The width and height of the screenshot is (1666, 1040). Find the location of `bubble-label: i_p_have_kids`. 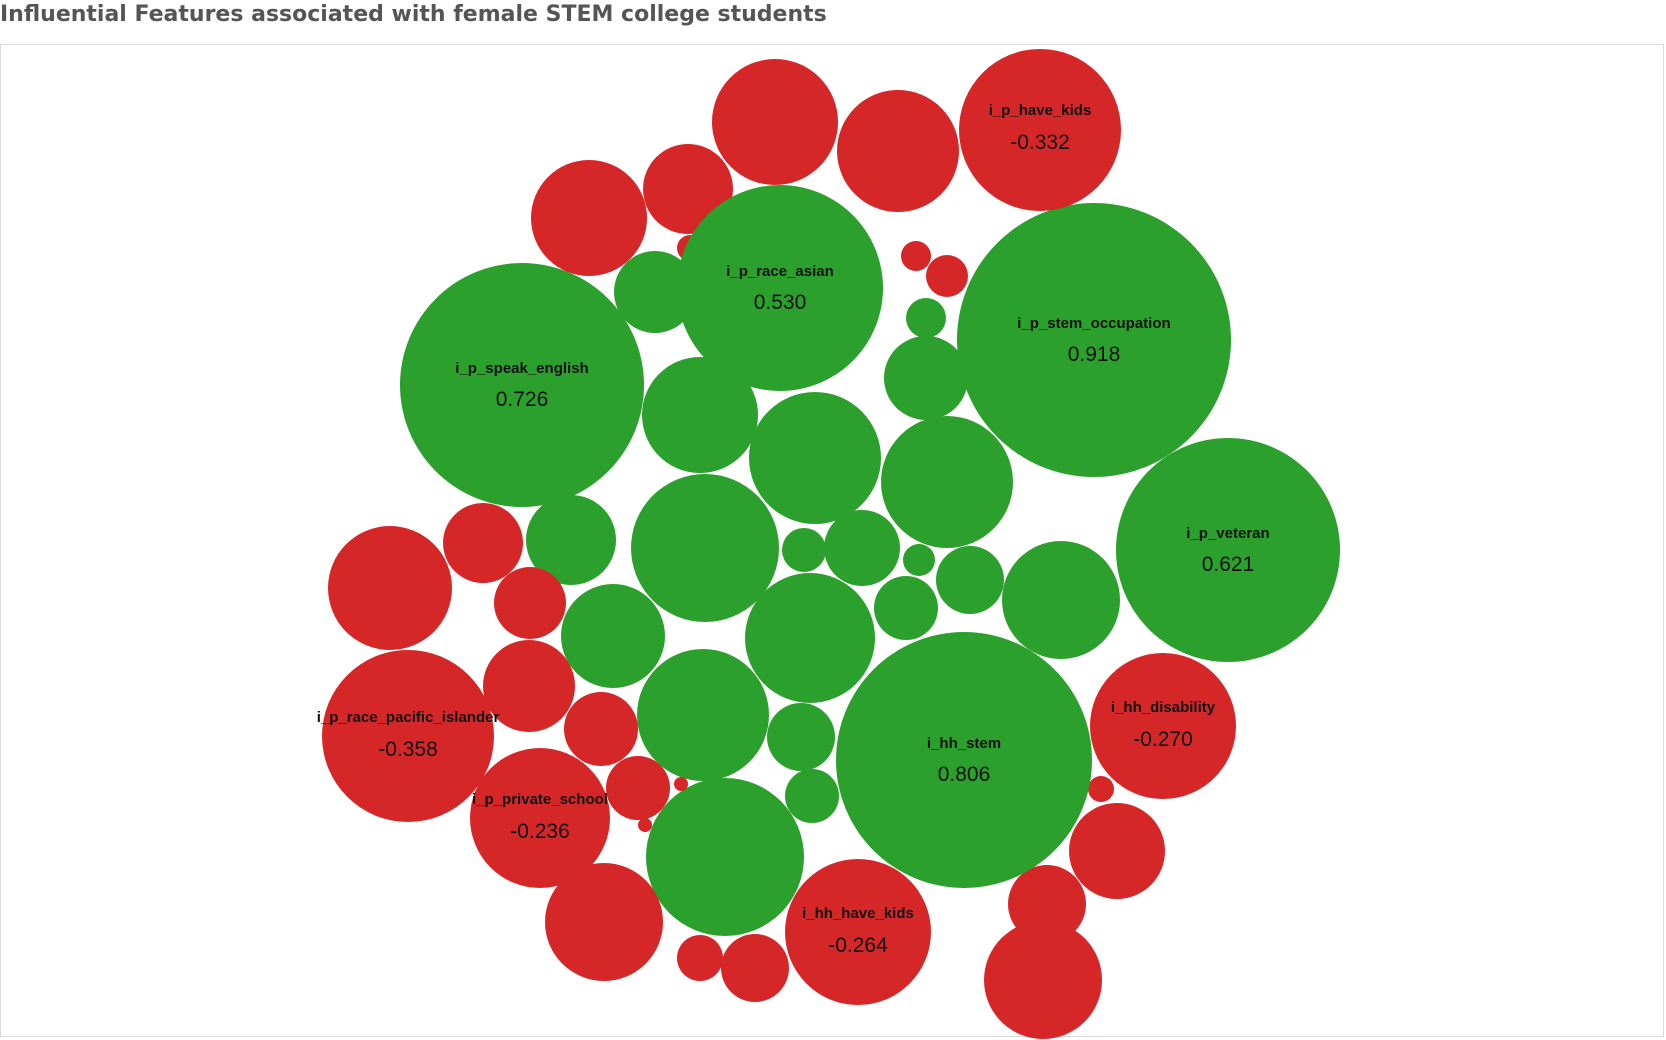

bubble-label: i_p_have_kids is located at coordinates (1040, 110).